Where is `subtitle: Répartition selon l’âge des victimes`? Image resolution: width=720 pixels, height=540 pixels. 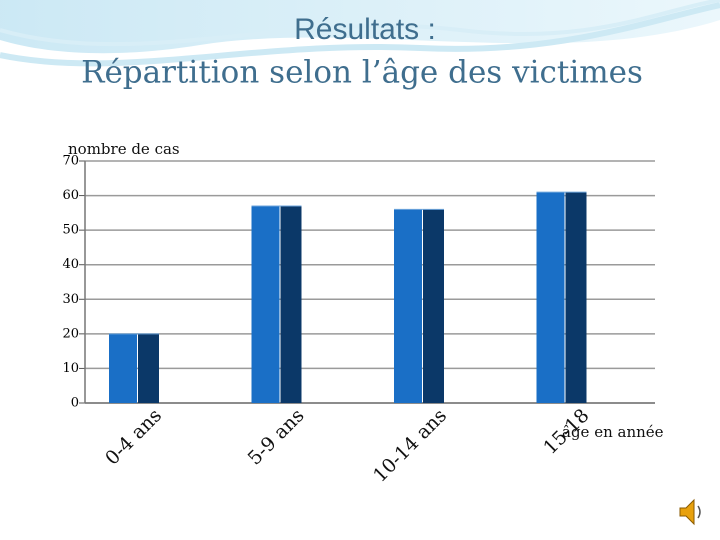 subtitle: Répartition selon l’âge des victimes is located at coordinates (362, 73).